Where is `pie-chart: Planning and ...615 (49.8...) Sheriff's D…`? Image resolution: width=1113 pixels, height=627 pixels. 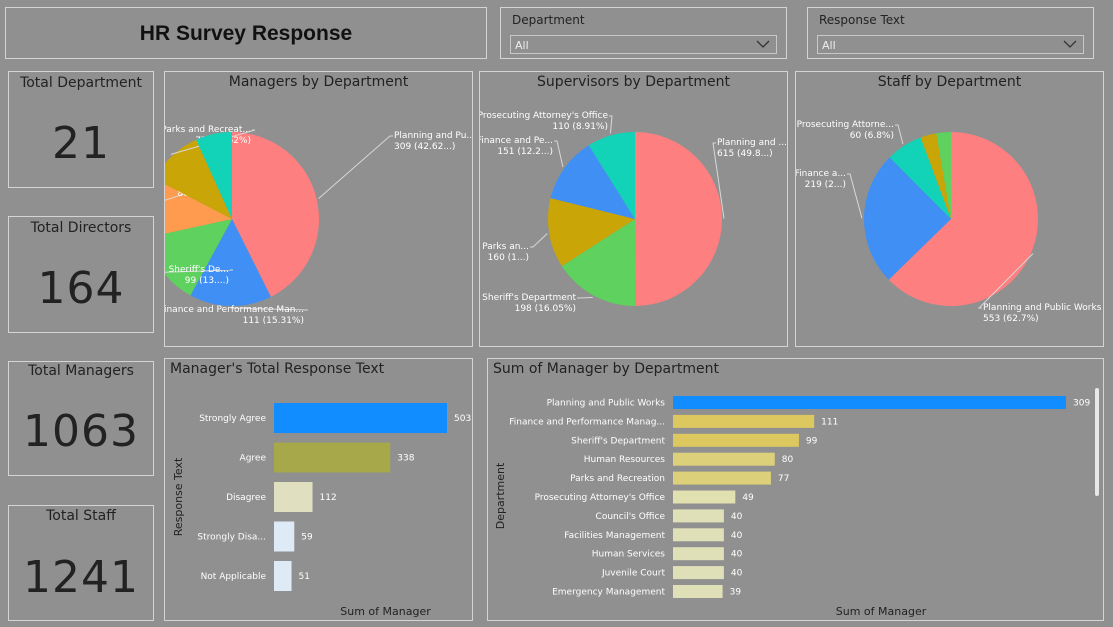 pie-chart: Planning and ...615 (49.8...) Sheriff's D… is located at coordinates (633, 212).